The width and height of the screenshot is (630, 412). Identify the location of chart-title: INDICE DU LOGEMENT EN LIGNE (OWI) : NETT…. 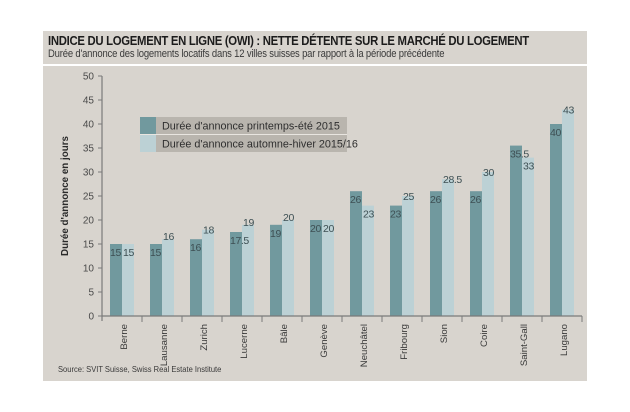
(288, 40).